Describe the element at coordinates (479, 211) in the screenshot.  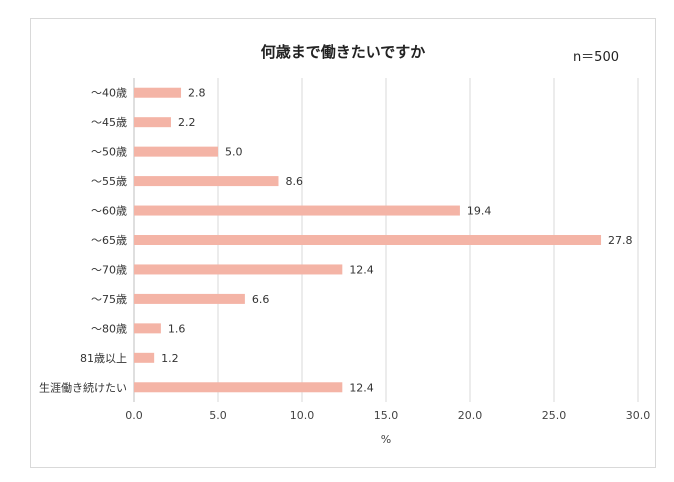
I see `data-label: 19.4` at that location.